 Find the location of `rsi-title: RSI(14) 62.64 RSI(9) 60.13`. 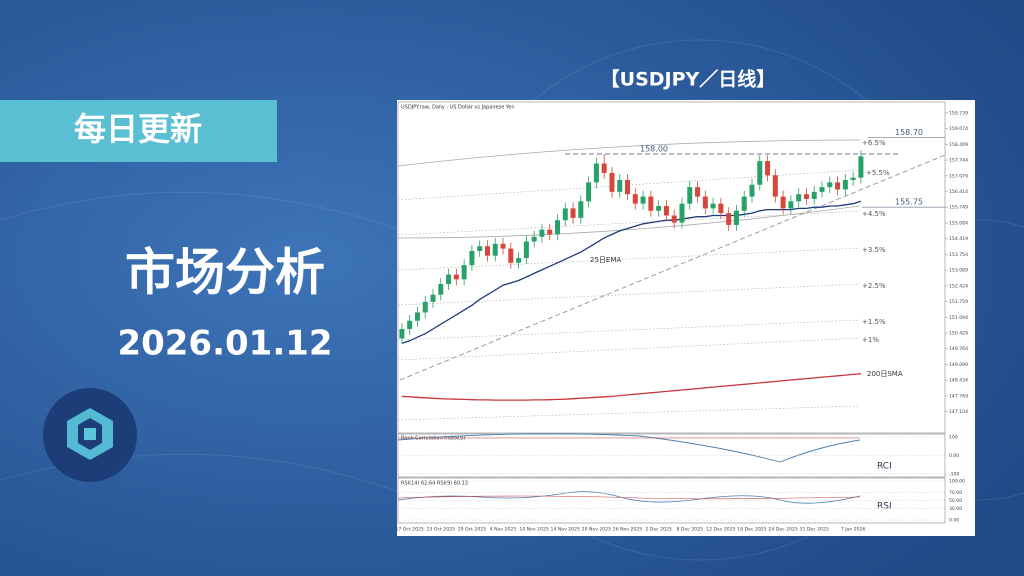

rsi-title: RSI(14) 62.64 RSI(9) 60.13 is located at coordinates (434, 484).